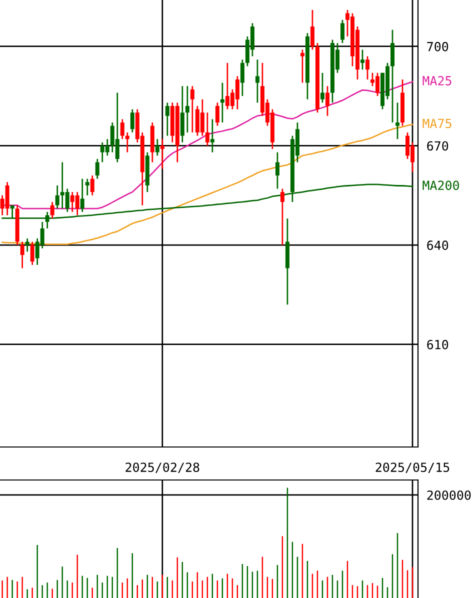 This screenshot has height=598, width=472. I want to click on y-tick-label: 670, so click(437, 146).